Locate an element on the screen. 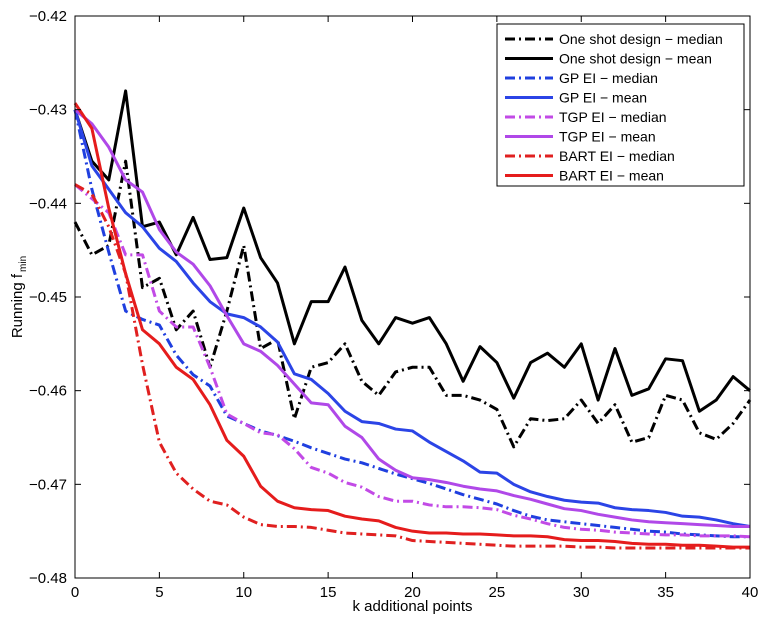  legend-label-8: BART EI − mean is located at coordinates (611, 176).